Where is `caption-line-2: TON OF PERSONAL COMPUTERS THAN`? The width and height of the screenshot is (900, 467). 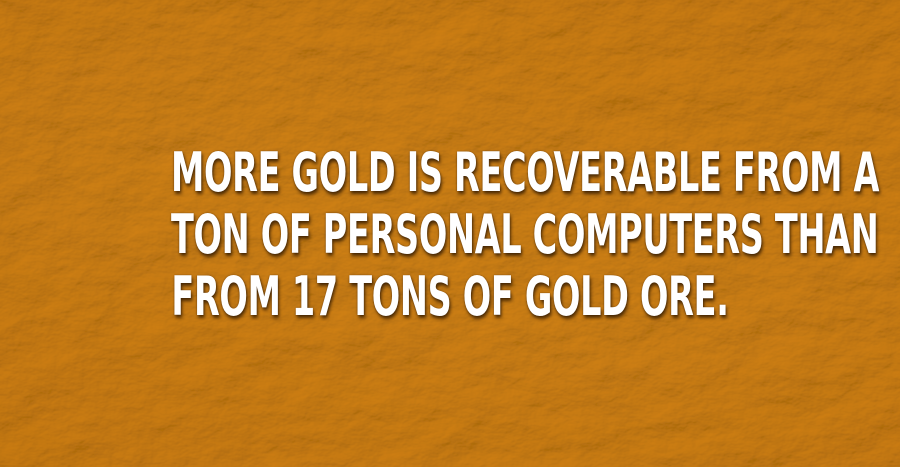 caption-line-2: TON OF PERSONAL COMPUTERS THAN is located at coordinates (525, 234).